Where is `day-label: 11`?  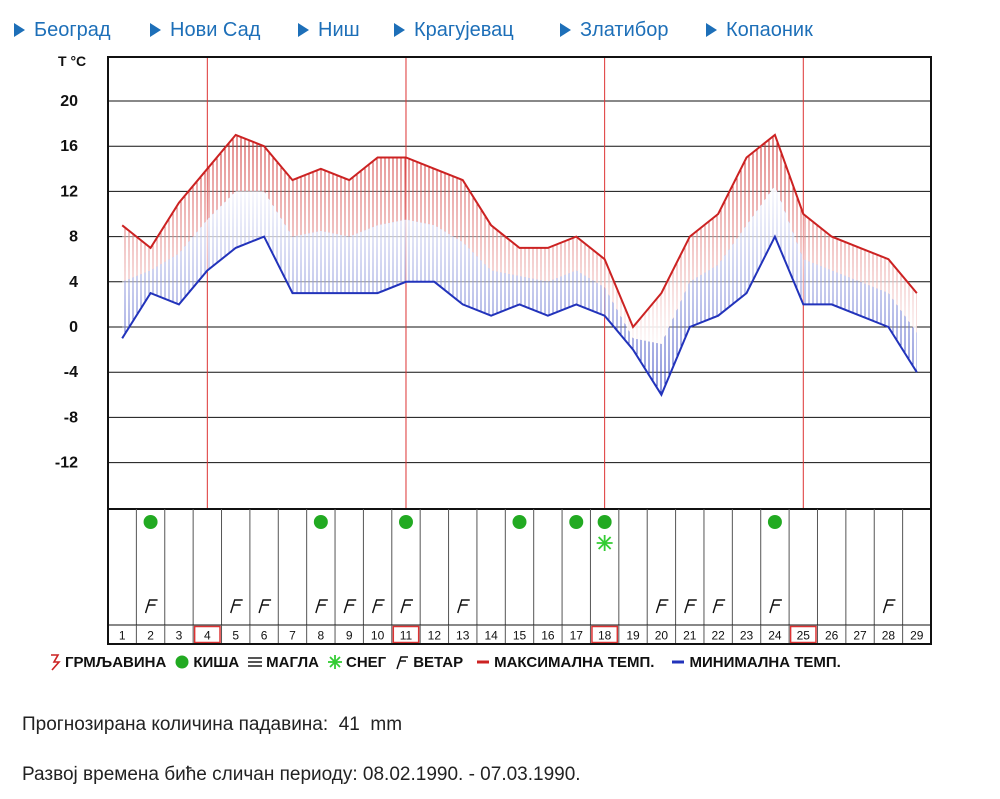
day-label: 11 is located at coordinates (406, 636).